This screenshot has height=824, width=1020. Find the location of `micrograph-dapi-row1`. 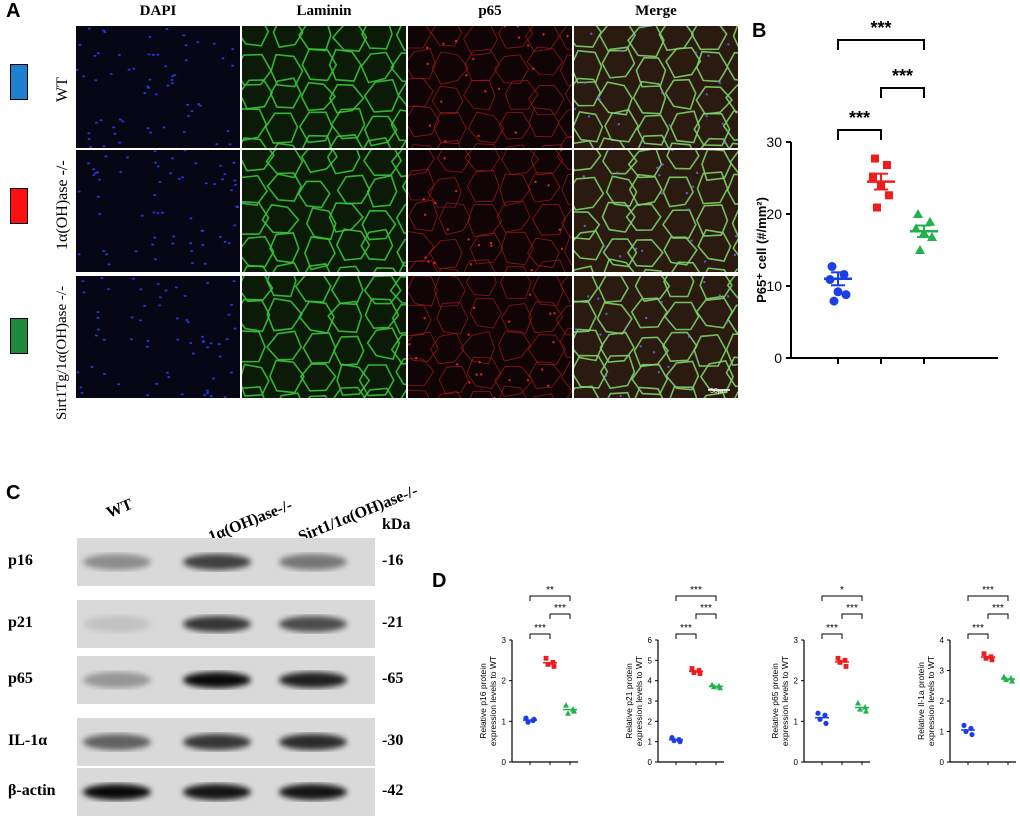

micrograph-dapi-row1 is located at coordinates (158, 87).